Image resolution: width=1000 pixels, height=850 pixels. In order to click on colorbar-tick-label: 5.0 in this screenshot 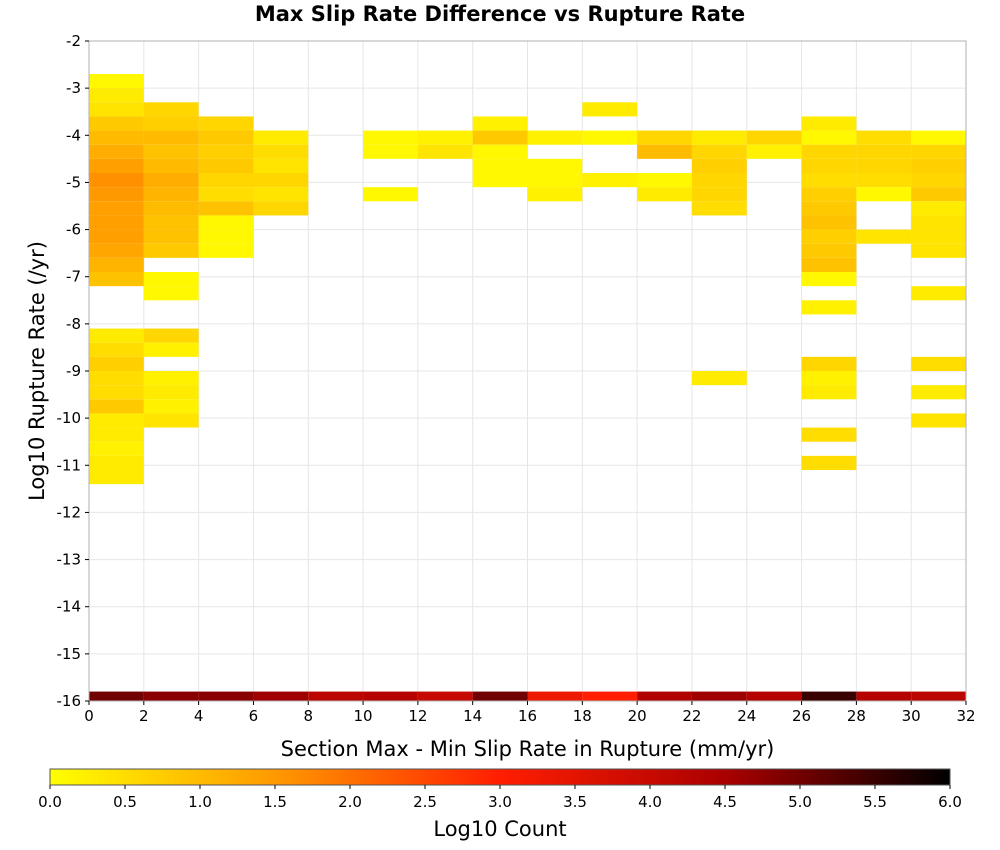, I will do `click(800, 802)`.